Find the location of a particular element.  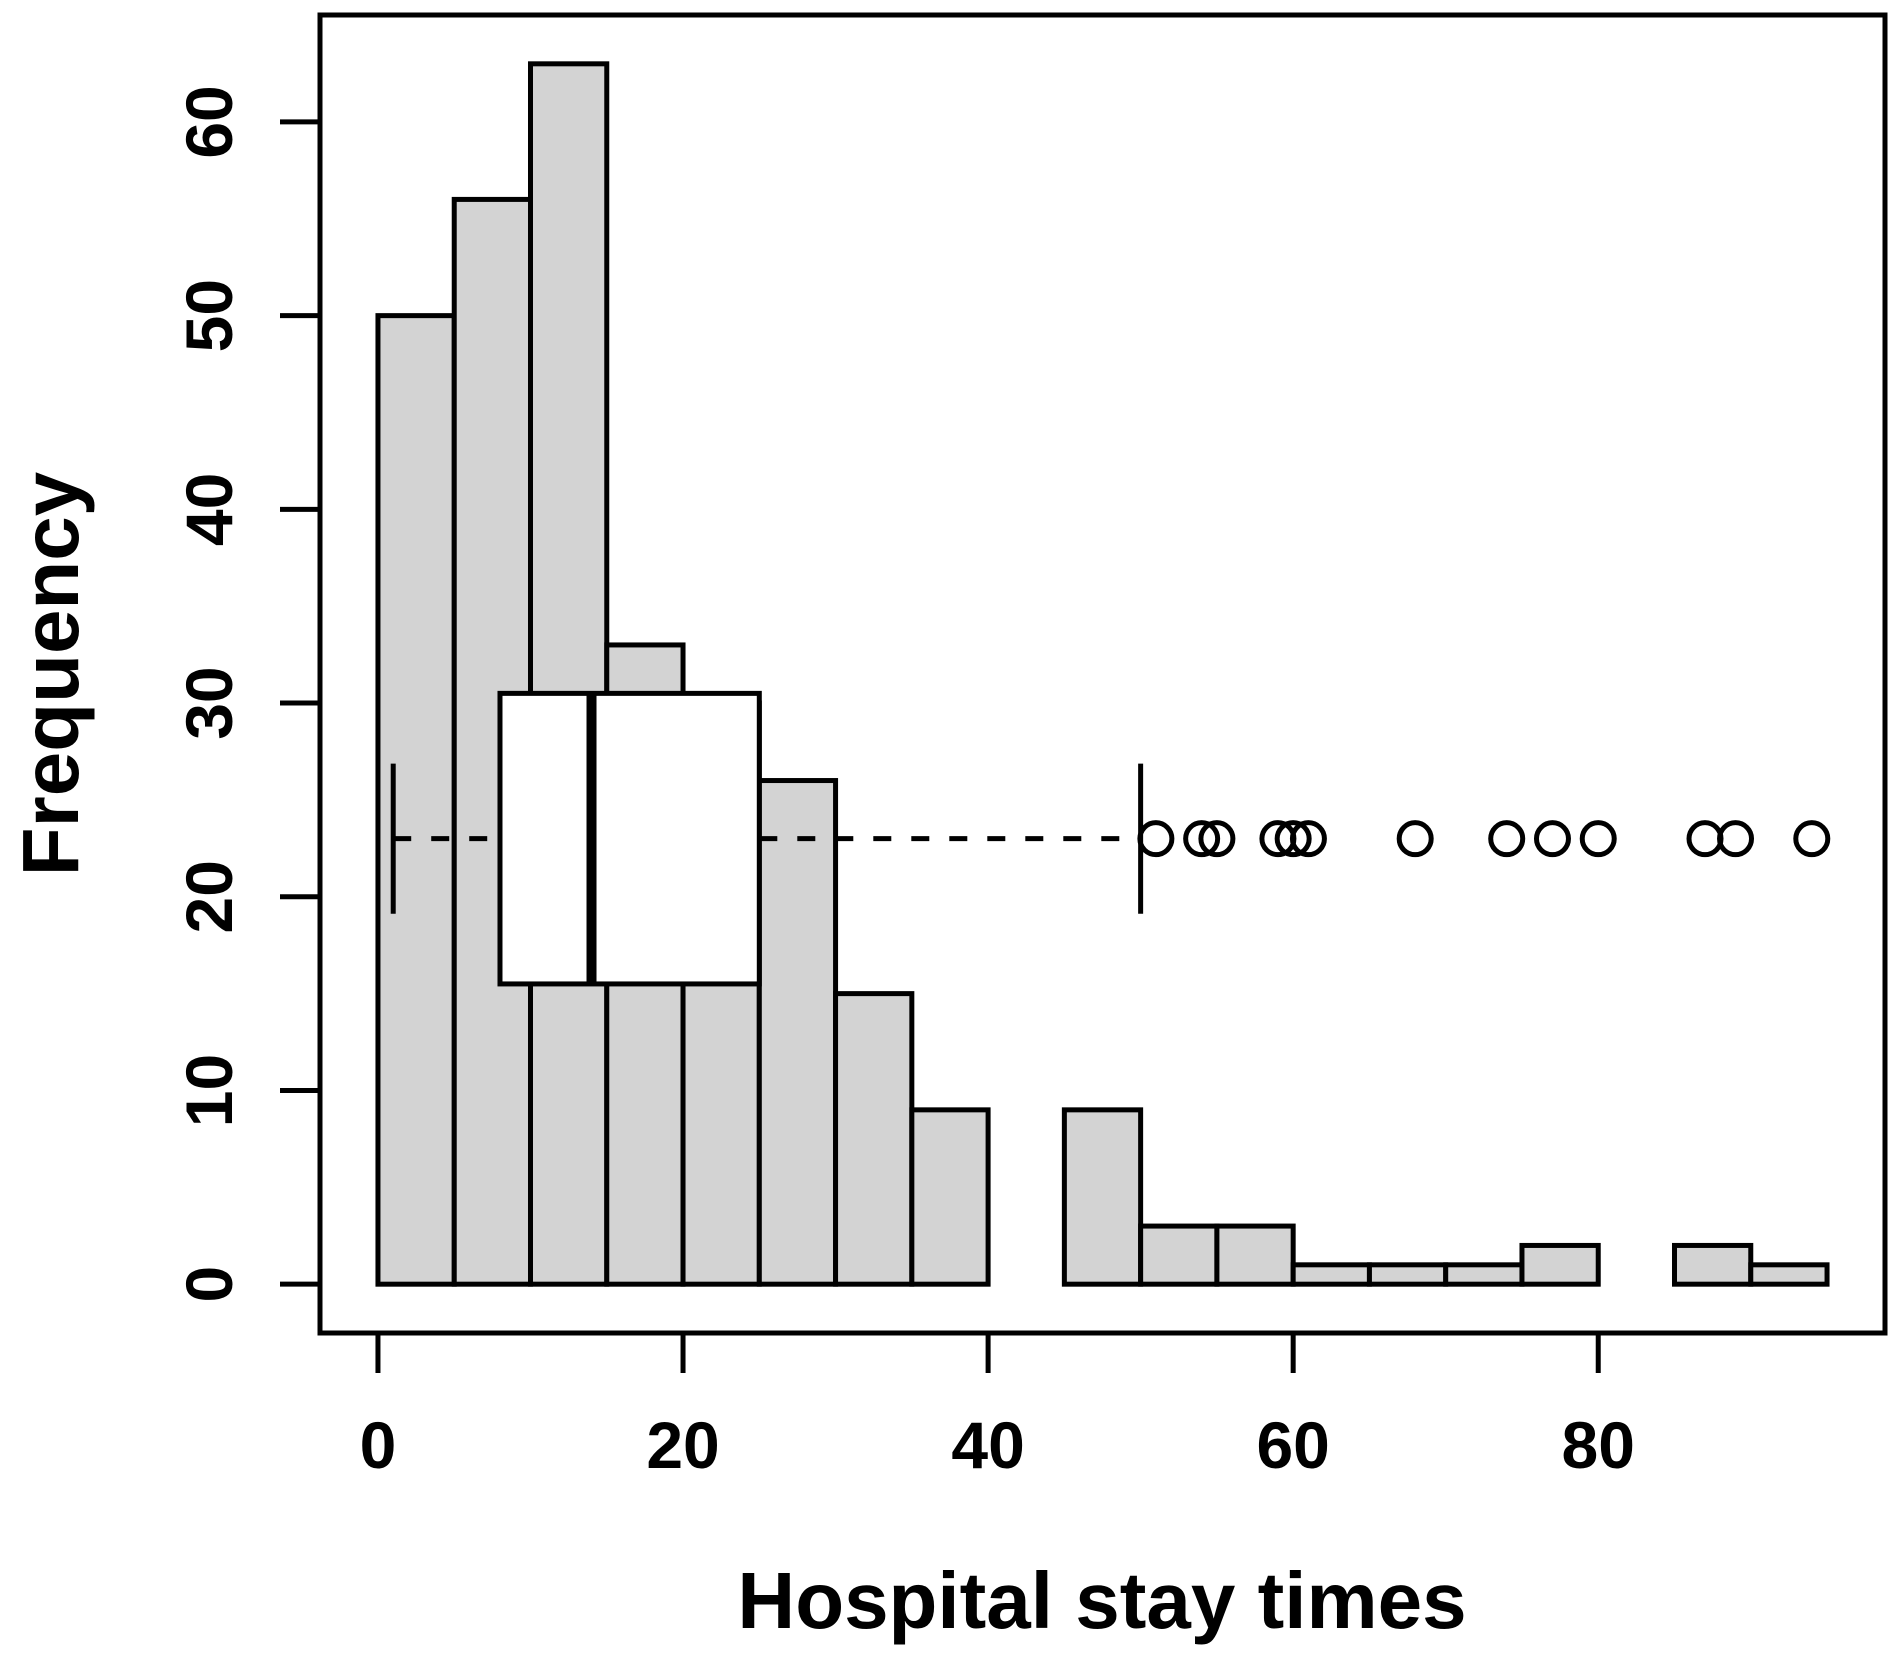

y-axis-tick-label: 30 is located at coordinates (209, 702).